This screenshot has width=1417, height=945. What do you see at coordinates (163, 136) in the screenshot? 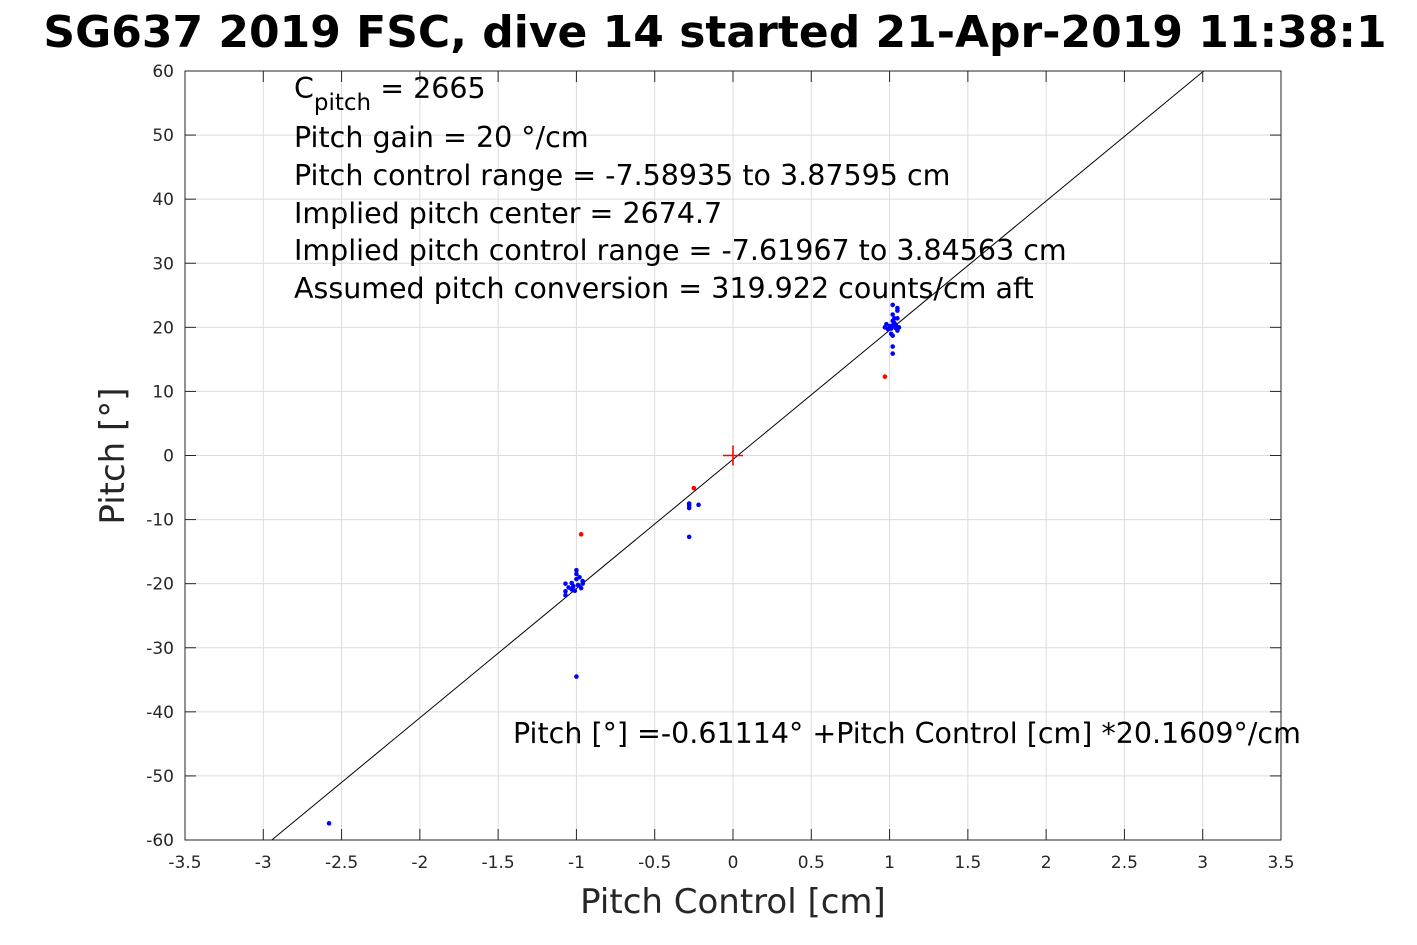
I see `y-tick-label: 50` at bounding box center [163, 136].